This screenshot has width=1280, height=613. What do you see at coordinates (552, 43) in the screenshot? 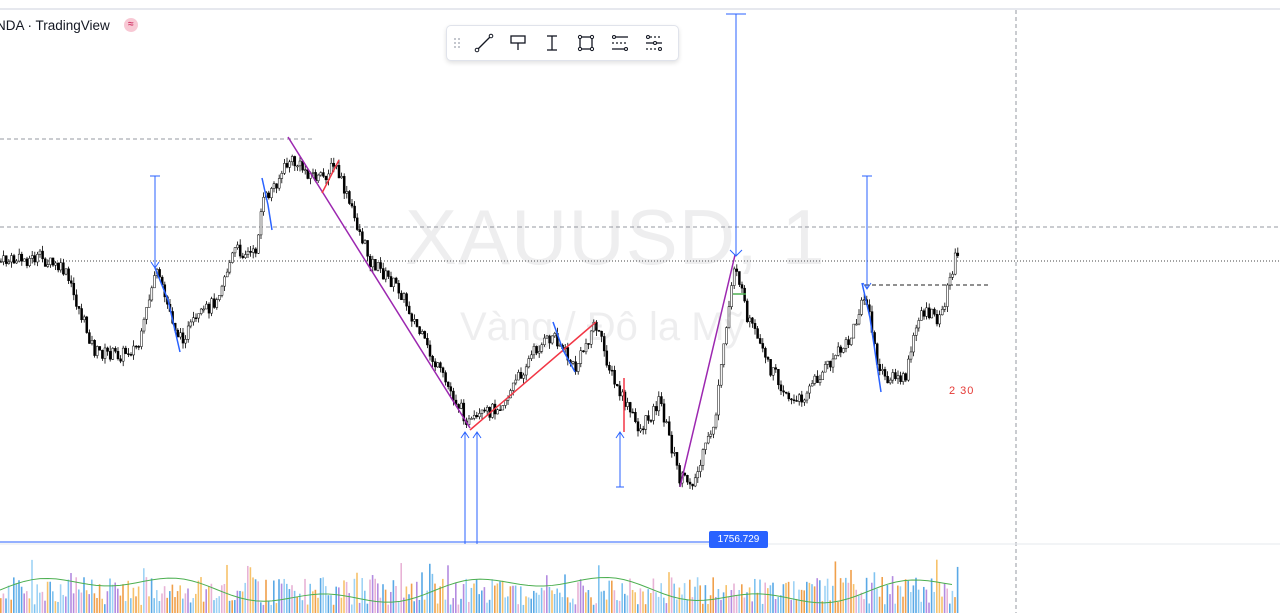
I see `price-range-icon` at bounding box center [552, 43].